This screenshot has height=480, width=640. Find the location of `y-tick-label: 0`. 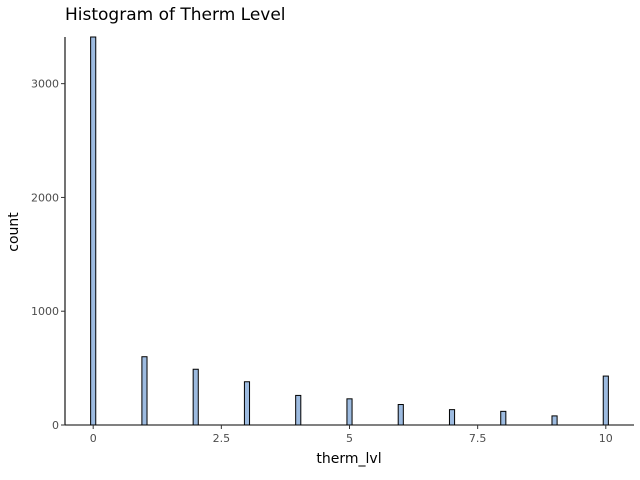

y-tick-label: 0 is located at coordinates (55, 425).